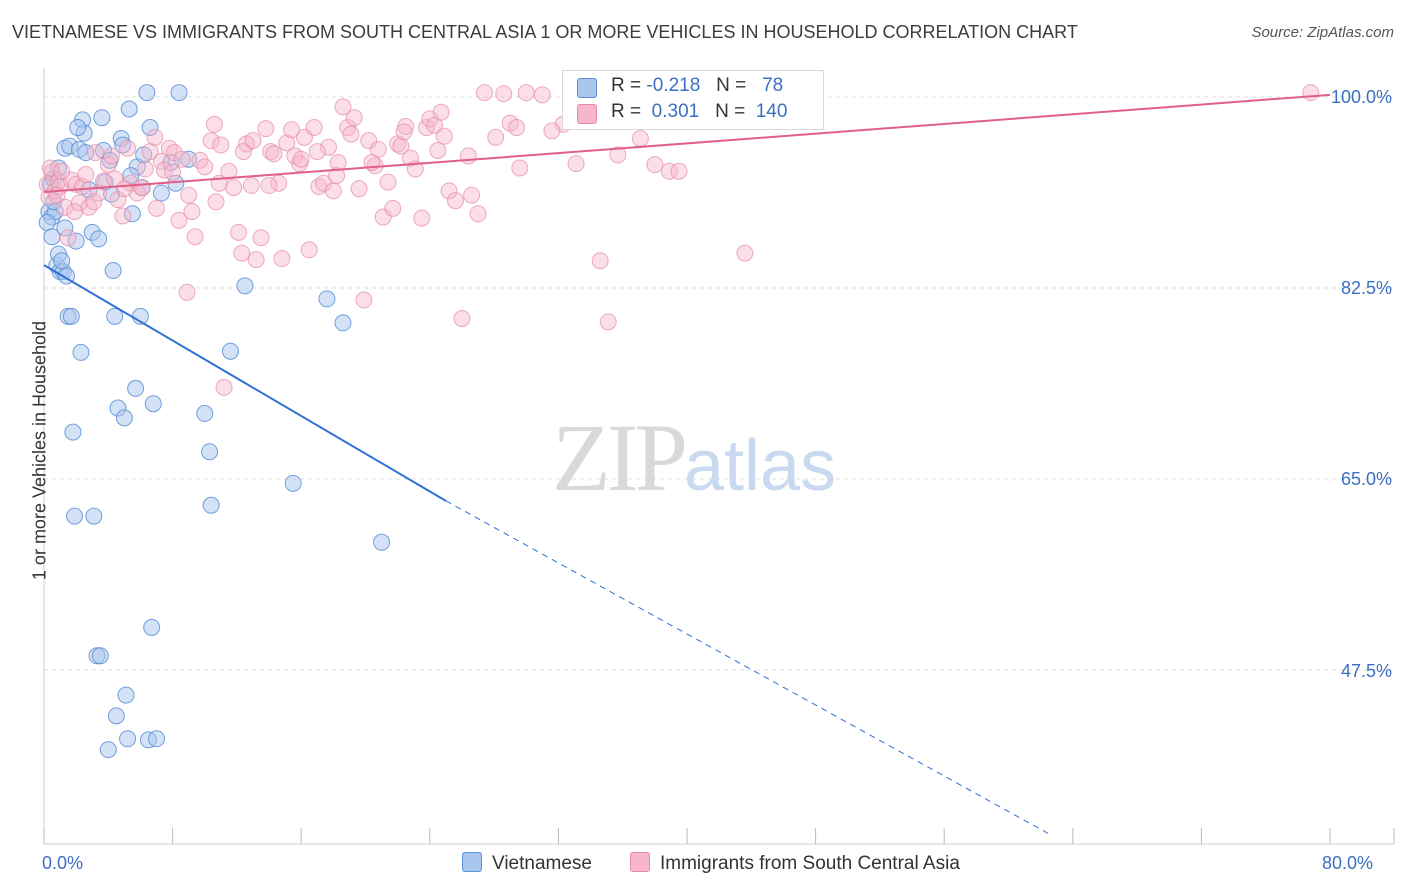  Describe the element at coordinates (472, 862) in the screenshot. I see `legend-swatch` at that location.